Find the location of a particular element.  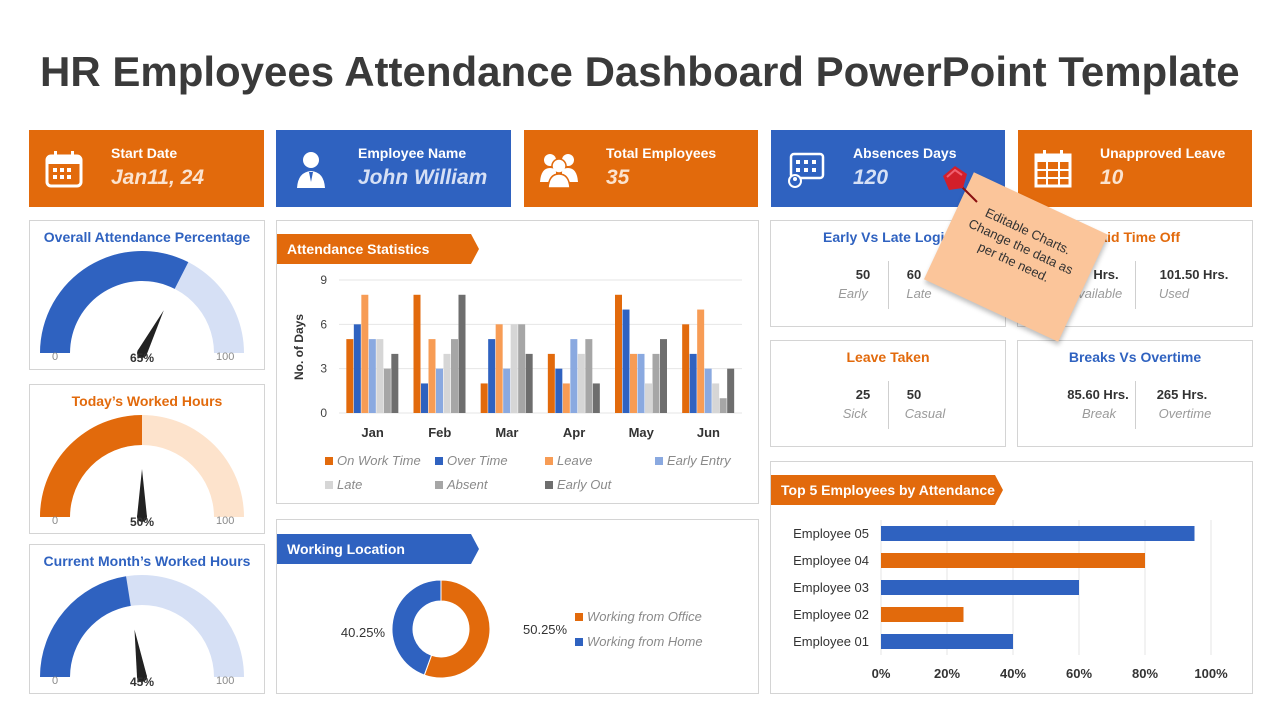

legend-item: Over Time is located at coordinates (471, 460).